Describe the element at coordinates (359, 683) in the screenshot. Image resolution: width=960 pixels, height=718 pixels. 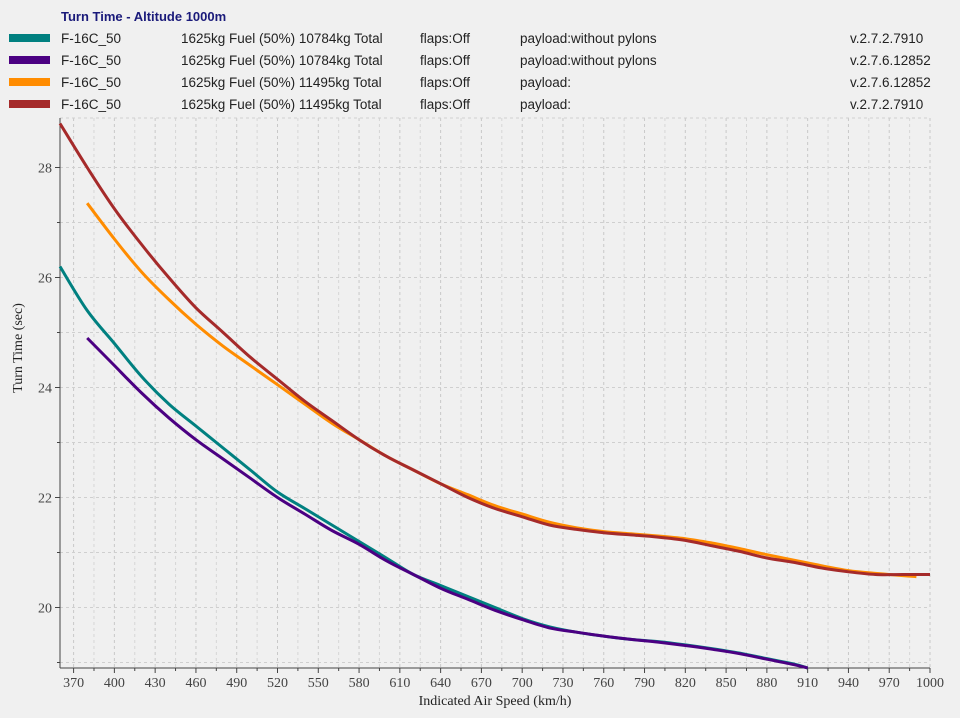
I see `x-tick-label: 580` at that location.